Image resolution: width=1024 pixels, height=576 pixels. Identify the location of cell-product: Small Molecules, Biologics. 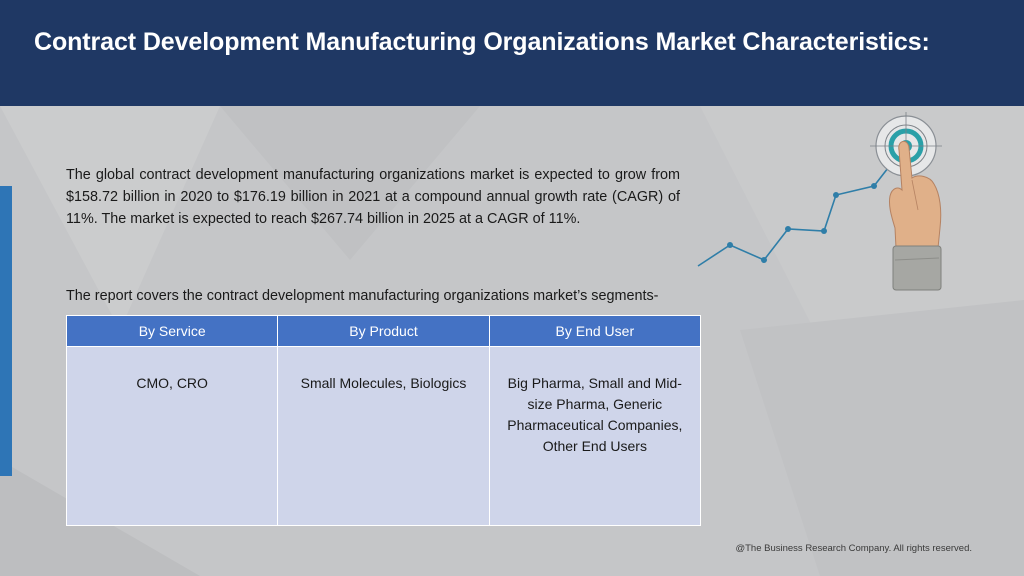
(383, 436).